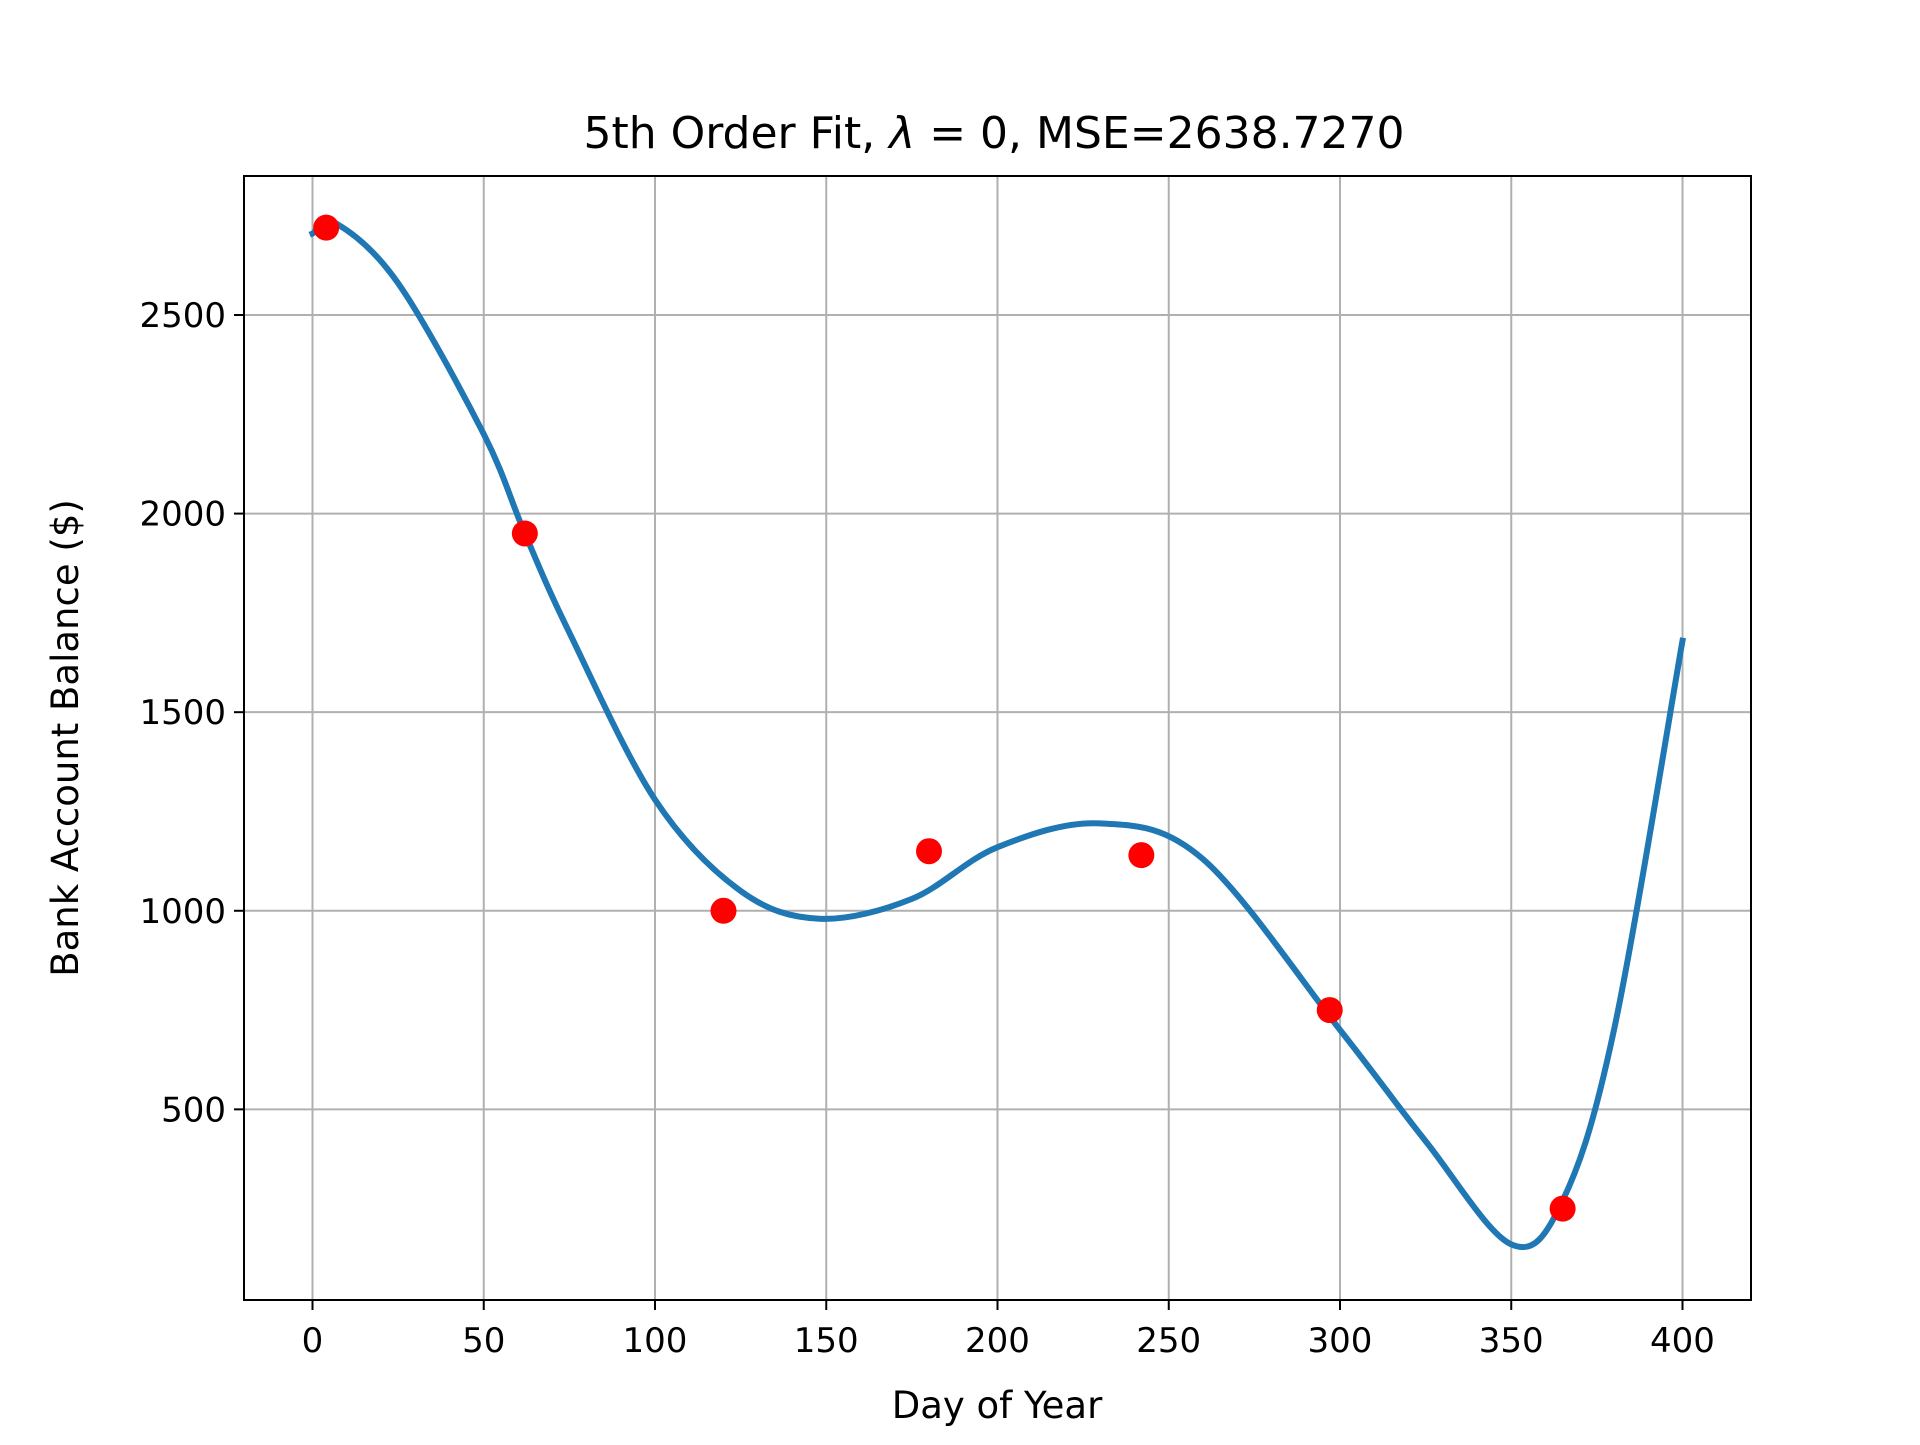 This screenshot has height=1445, width=1920. What do you see at coordinates (1682, 1341) in the screenshot?
I see `x-tick-label: 400` at bounding box center [1682, 1341].